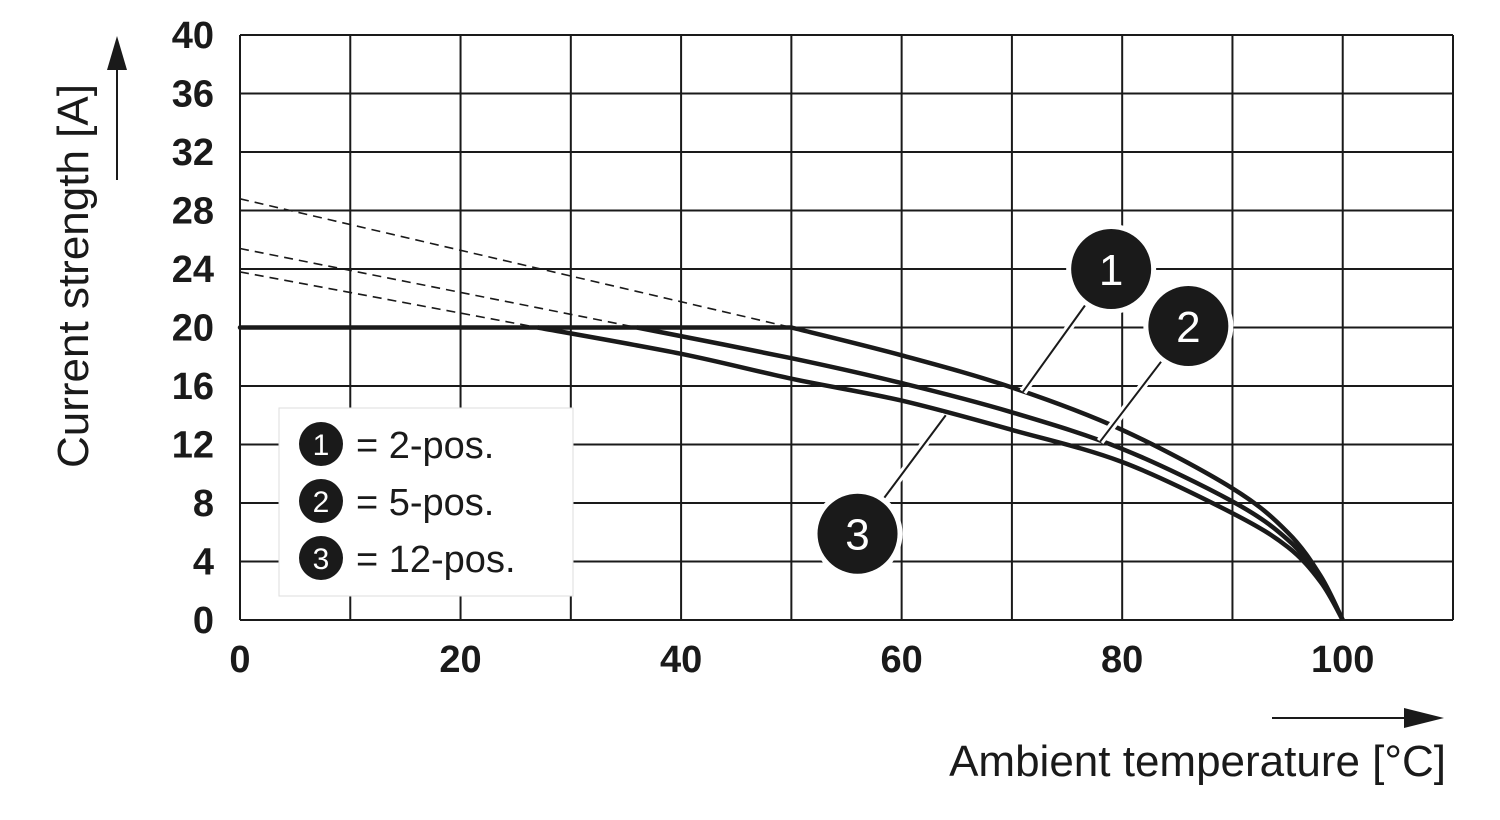 This screenshot has height=820, width=1500. Describe the element at coordinates (193, 446) in the screenshot. I see `y-tick-label: 12` at that location.